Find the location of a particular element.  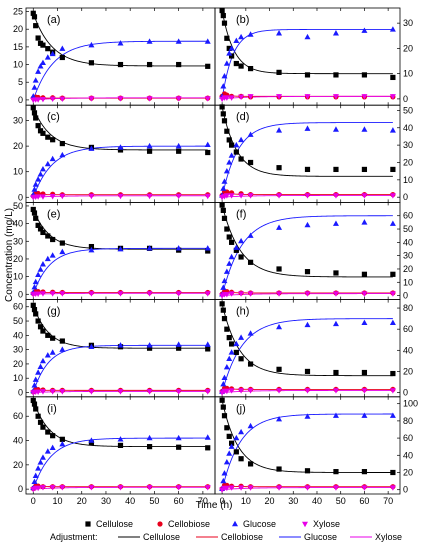

x-tick-label: 0 is located at coordinates (33, 501).